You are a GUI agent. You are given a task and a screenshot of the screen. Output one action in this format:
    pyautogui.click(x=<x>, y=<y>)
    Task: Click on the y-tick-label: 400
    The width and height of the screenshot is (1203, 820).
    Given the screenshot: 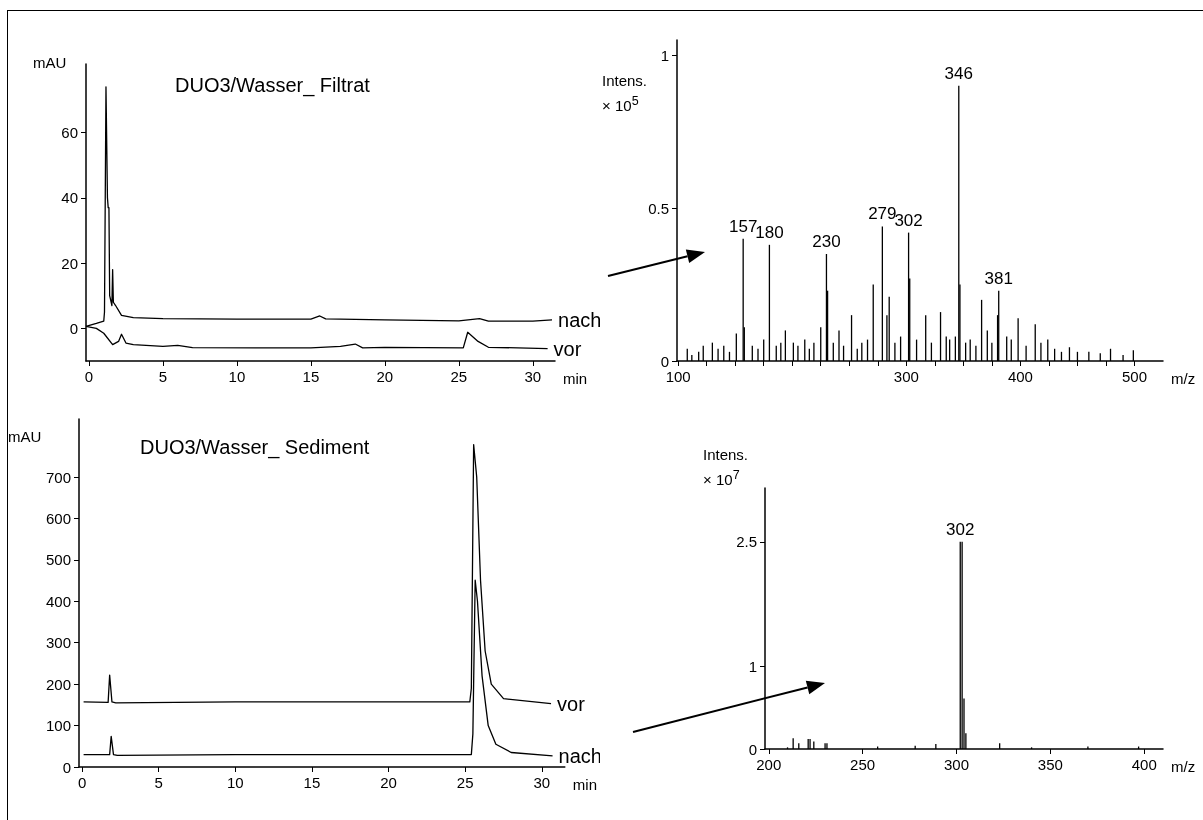 What is the action you would take?
    pyautogui.click(x=58, y=601)
    